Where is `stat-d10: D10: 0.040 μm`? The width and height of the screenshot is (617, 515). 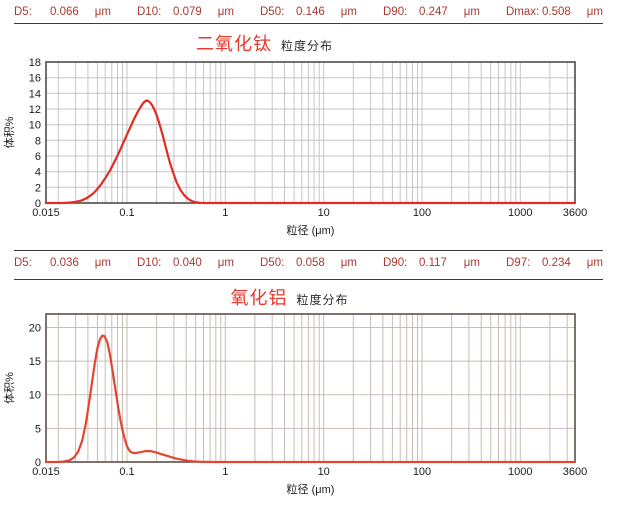
stat-d10: D10: 0.040 μm is located at coordinates (198, 263).